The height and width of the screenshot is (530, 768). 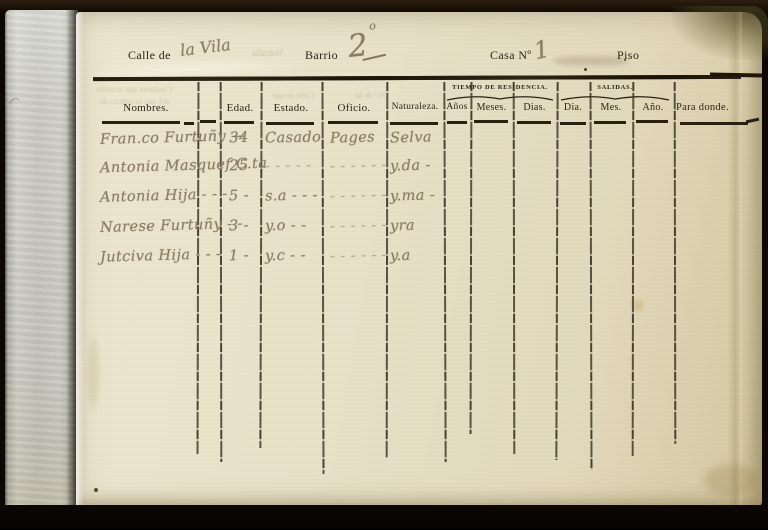 What do you see at coordinates (293, 138) in the screenshot?
I see `cell-estado: Casado` at bounding box center [293, 138].